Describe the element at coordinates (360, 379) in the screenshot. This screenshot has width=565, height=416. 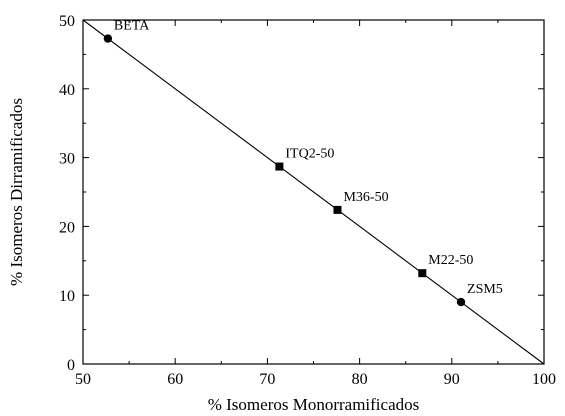
I see `x-tick-label: 80` at that location.